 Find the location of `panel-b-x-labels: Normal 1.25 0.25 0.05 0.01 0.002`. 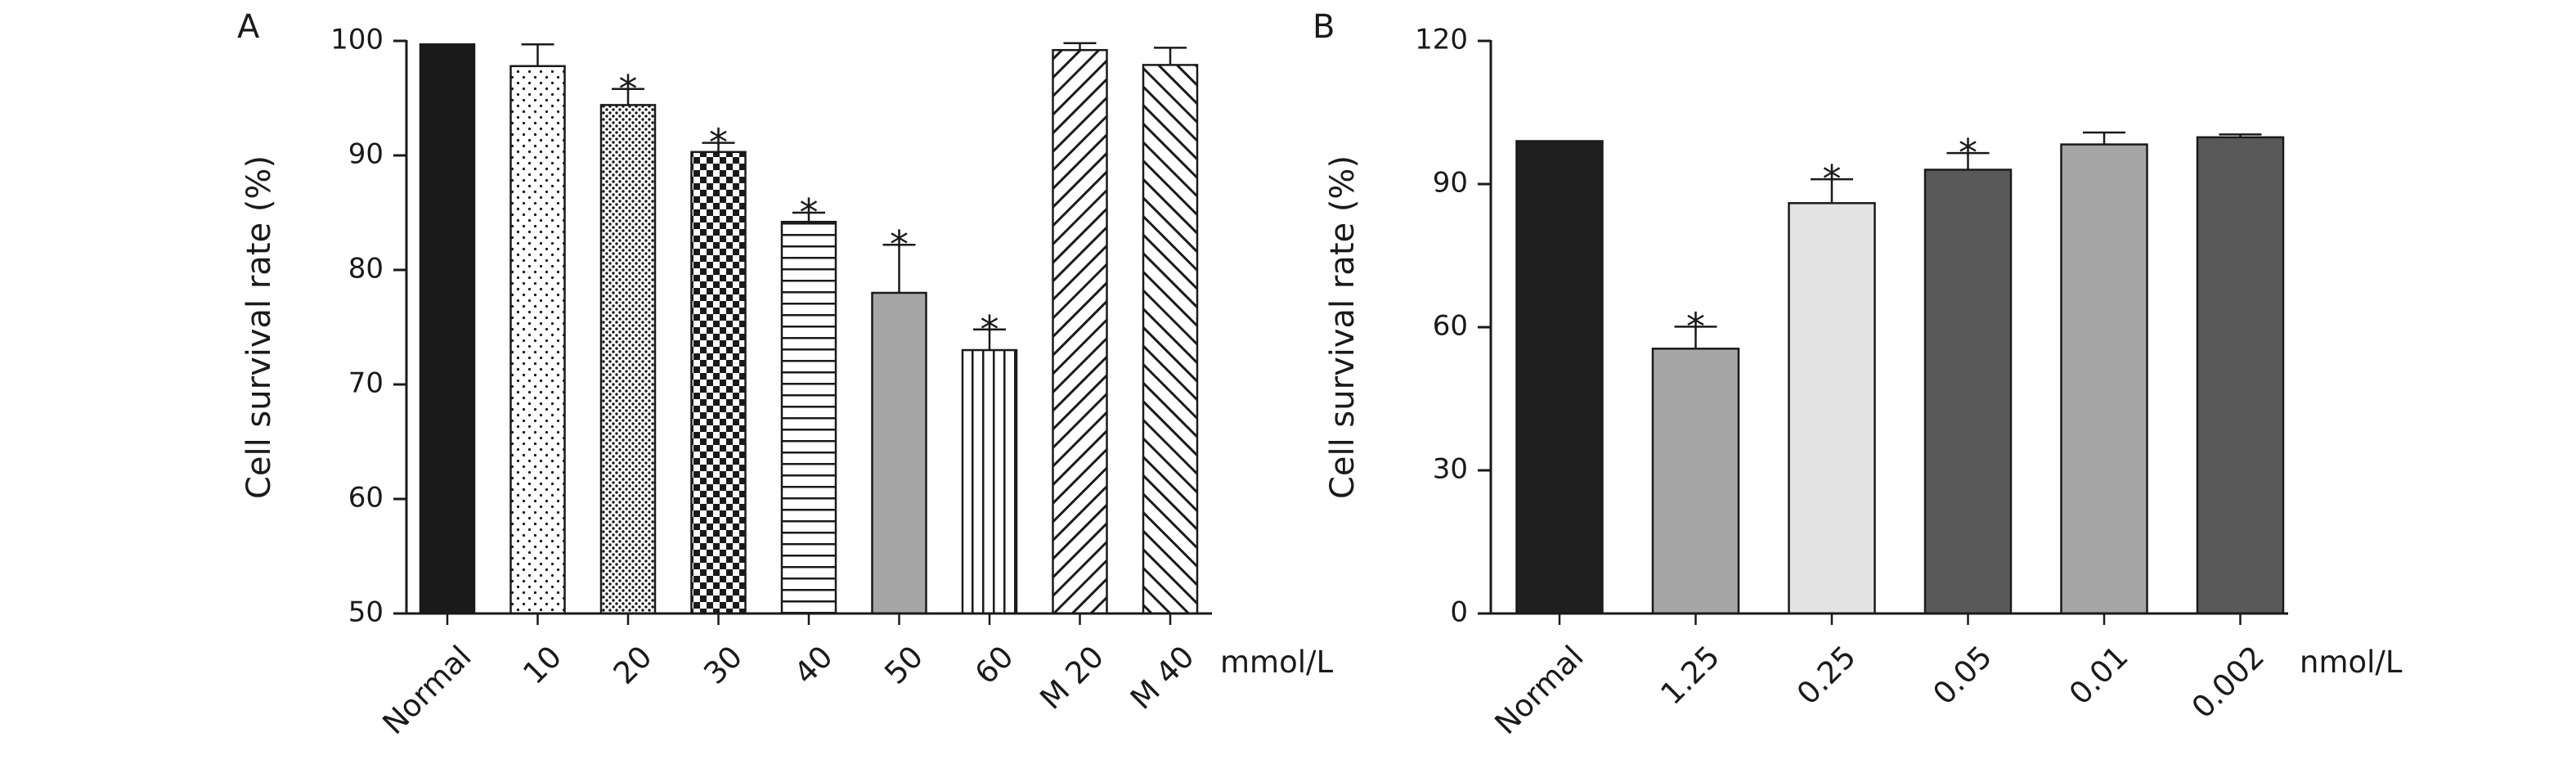

panel-b-x-labels: Normal 1.25 0.25 0.05 0.01 0.002 is located at coordinates (1880, 690).